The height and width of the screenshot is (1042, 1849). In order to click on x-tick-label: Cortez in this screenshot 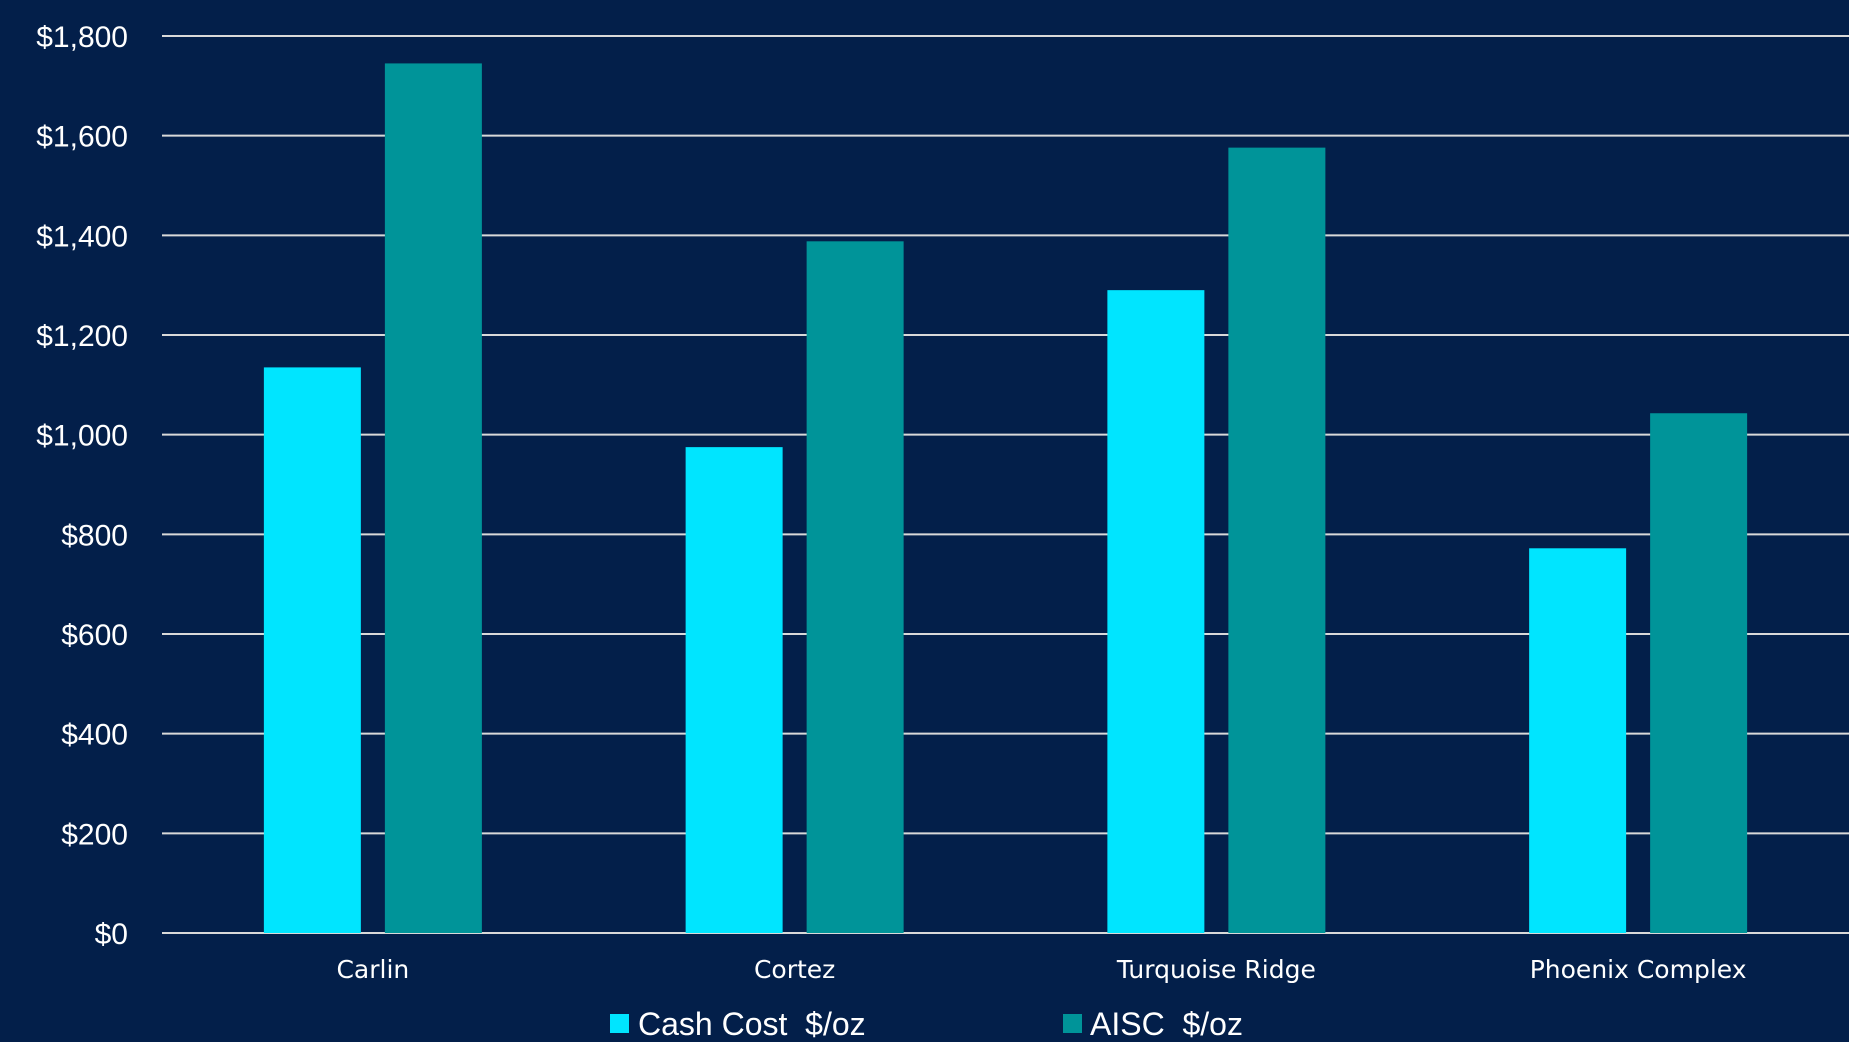, I will do `click(794, 969)`.